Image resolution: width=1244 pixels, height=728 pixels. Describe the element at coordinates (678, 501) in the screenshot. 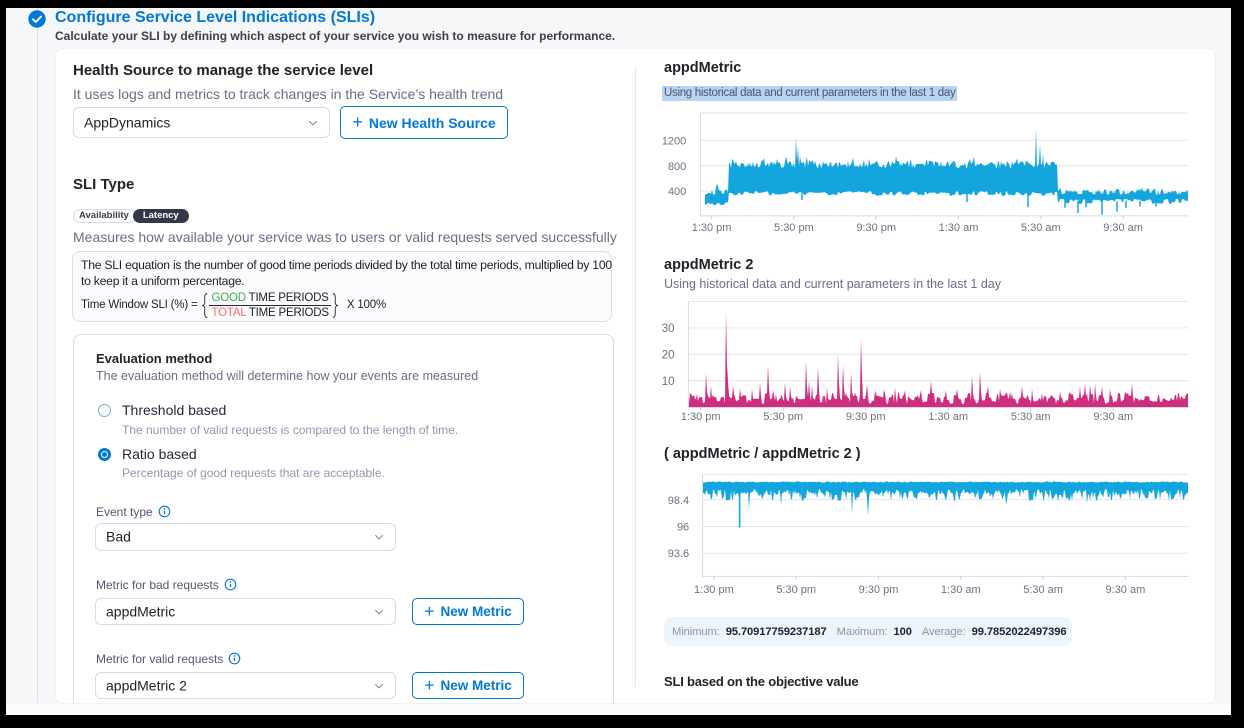

I see `svg-text: 98.4` at that location.